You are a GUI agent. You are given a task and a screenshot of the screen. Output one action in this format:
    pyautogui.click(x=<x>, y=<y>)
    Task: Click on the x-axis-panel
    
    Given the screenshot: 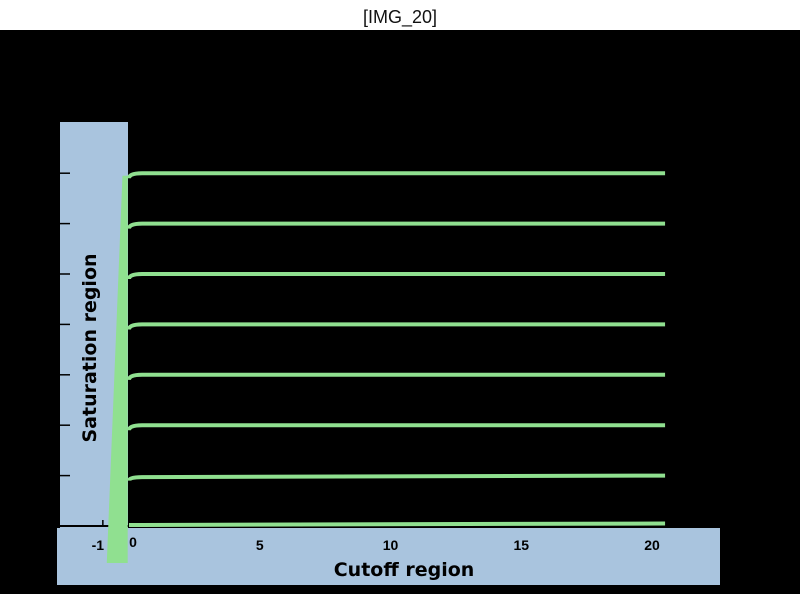 What is the action you would take?
    pyautogui.click(x=388, y=556)
    